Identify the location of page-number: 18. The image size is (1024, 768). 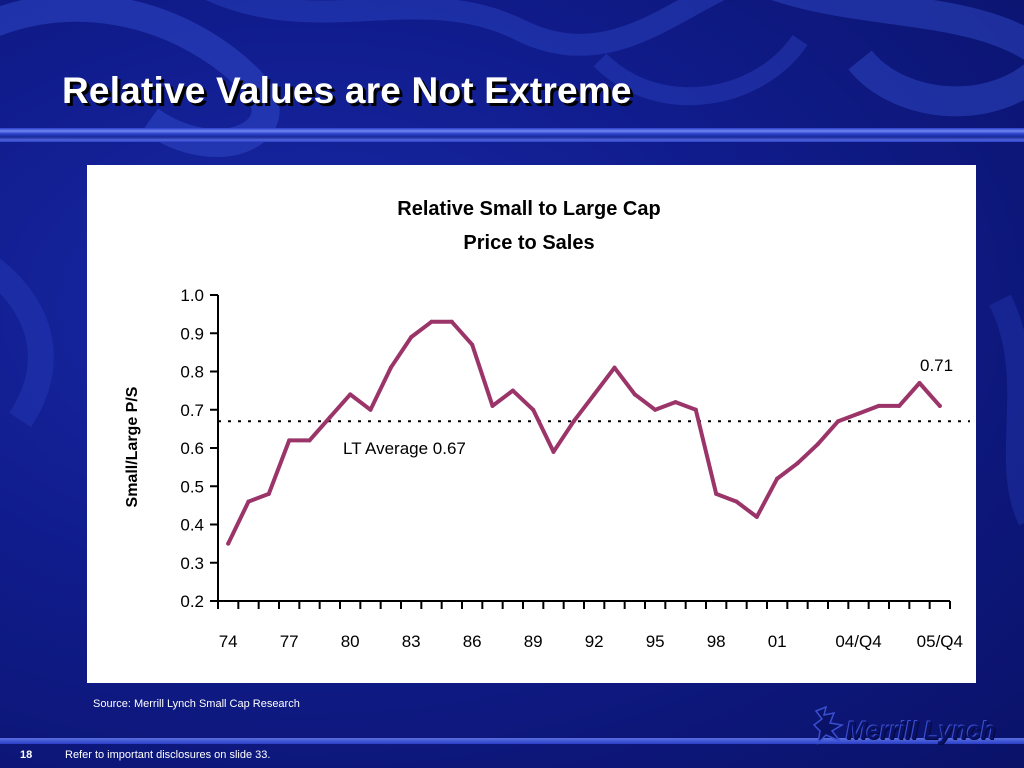
(26, 755).